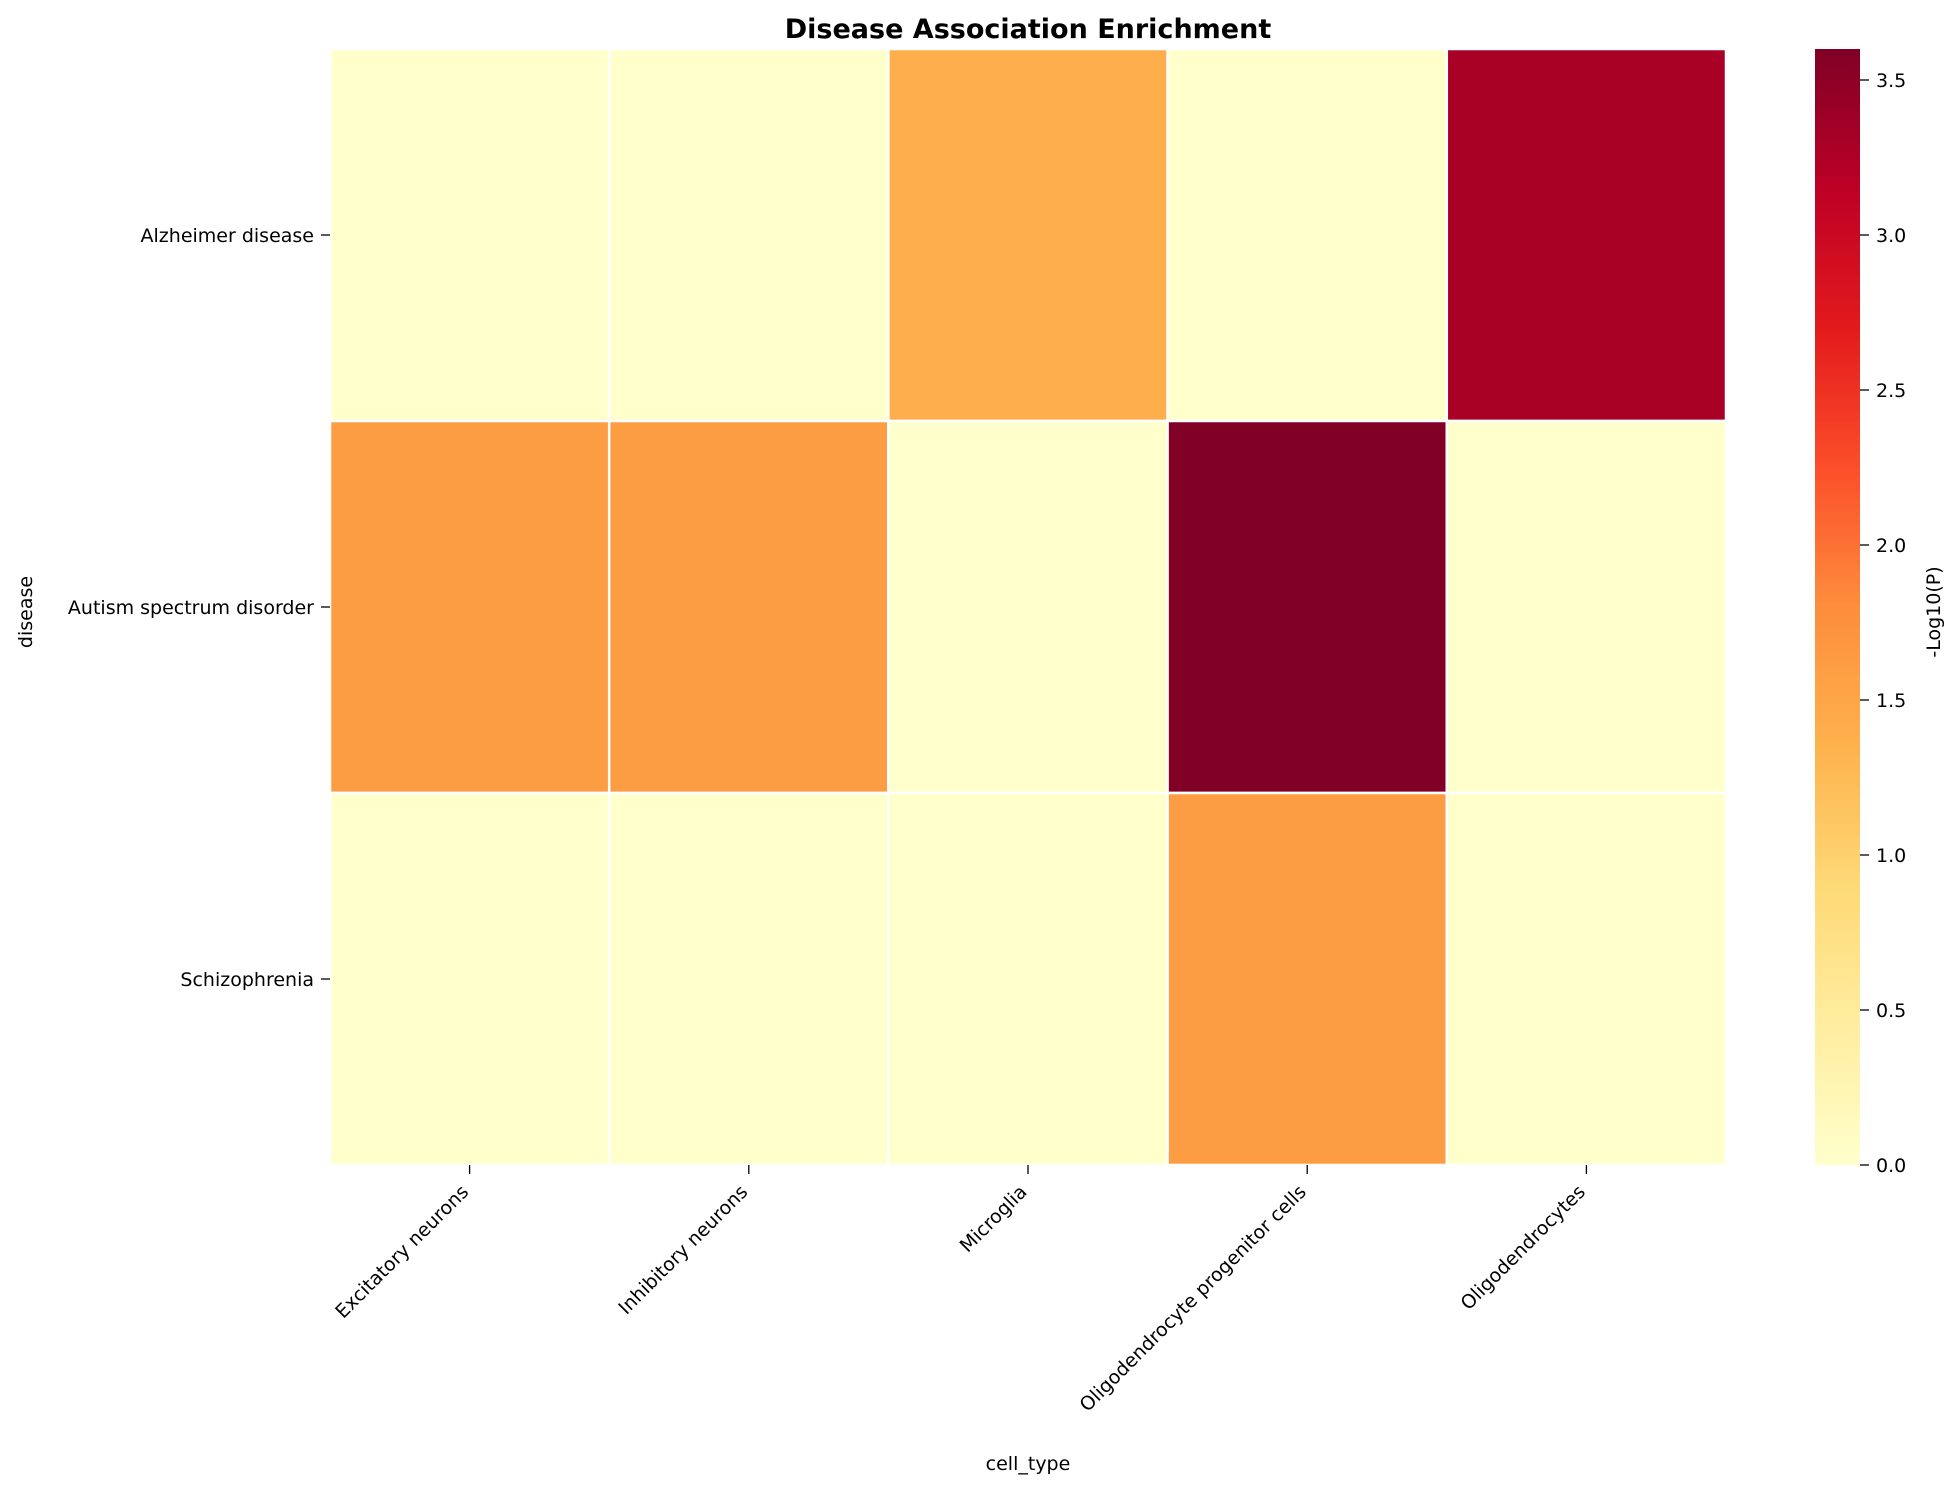  Describe the element at coordinates (1193, 1298) in the screenshot. I see `x-tick-label: Oligodendrocyte progenitor cells` at that location.